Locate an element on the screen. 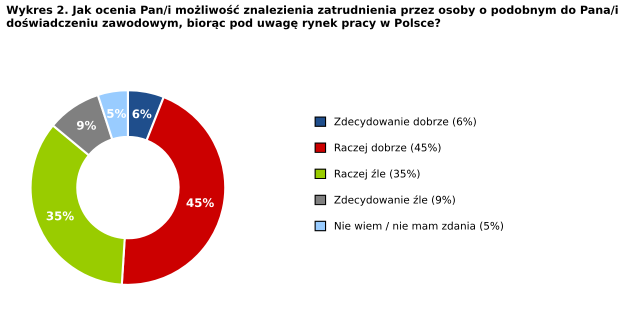 The height and width of the screenshot is (329, 624). legend-label: Nie wiem / nie mam zdania (5%) is located at coordinates (419, 226).